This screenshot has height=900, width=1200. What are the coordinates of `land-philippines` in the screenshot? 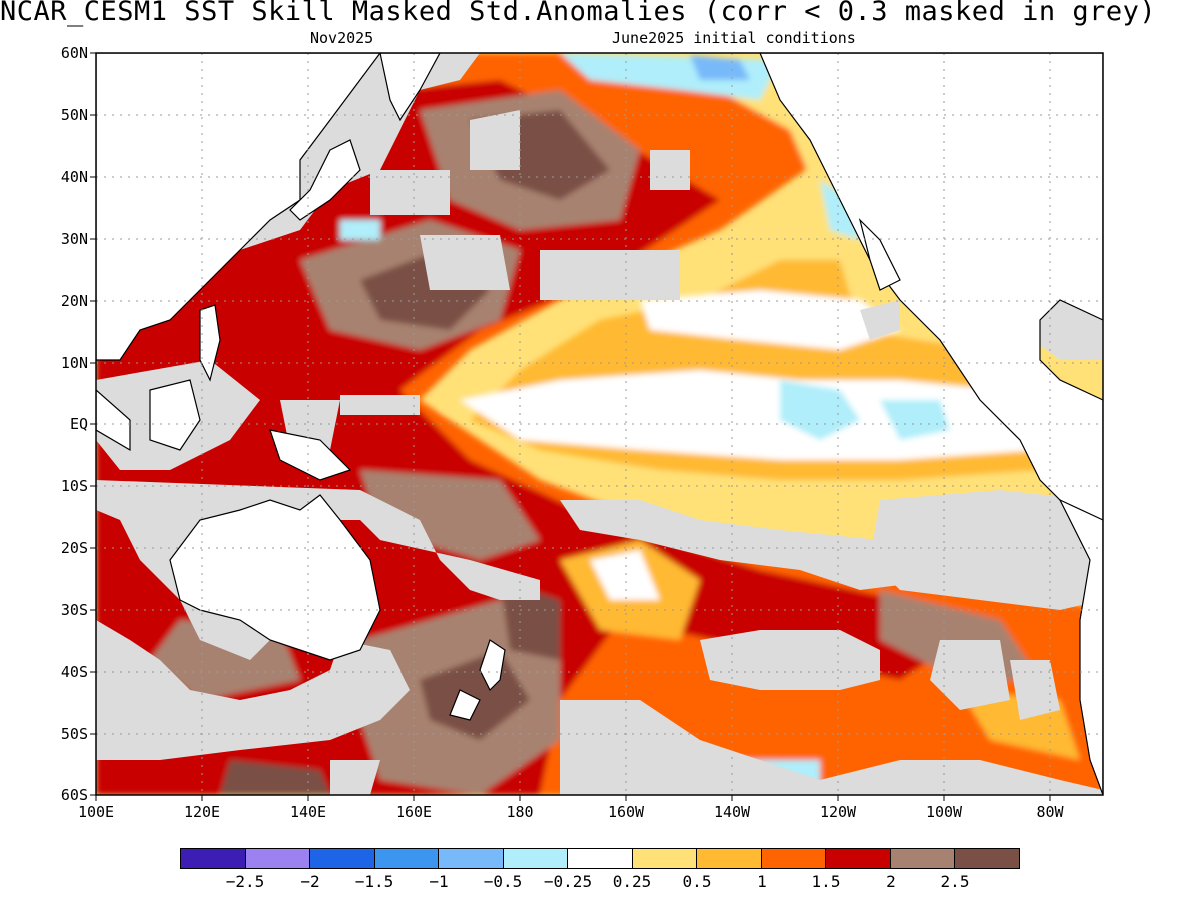 It's located at (210, 343).